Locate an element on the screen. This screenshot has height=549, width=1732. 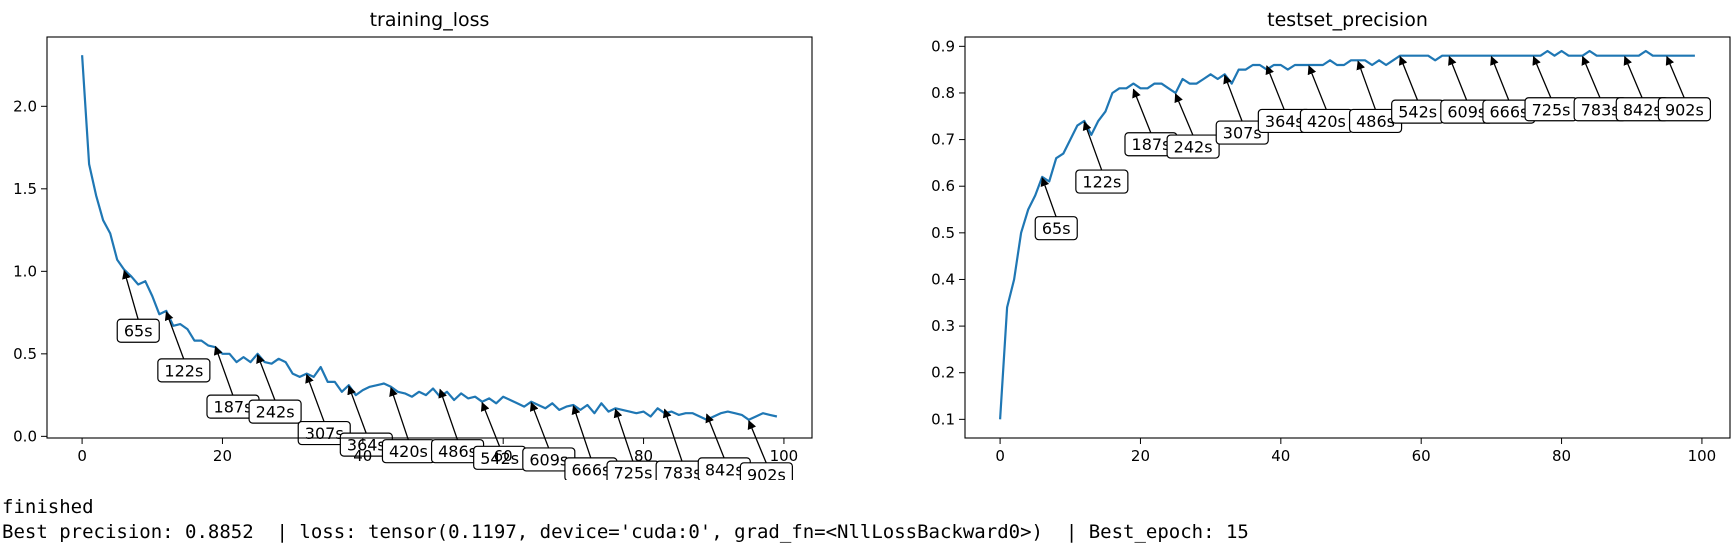
y-tick-label: 0.8 is located at coordinates (943, 93).